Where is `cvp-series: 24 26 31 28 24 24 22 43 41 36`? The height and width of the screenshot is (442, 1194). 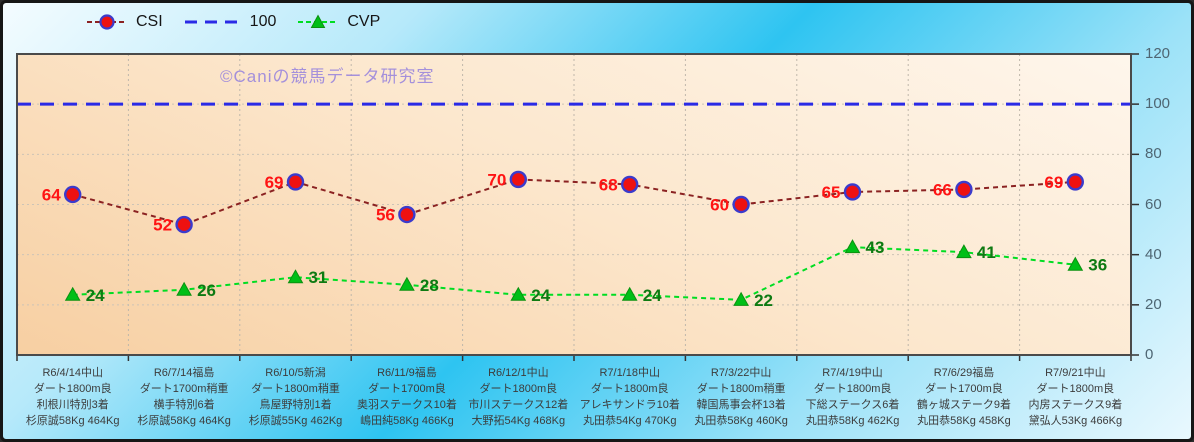 cvp-series: 24 26 31 28 24 24 22 43 41 36 is located at coordinates (585, 274).